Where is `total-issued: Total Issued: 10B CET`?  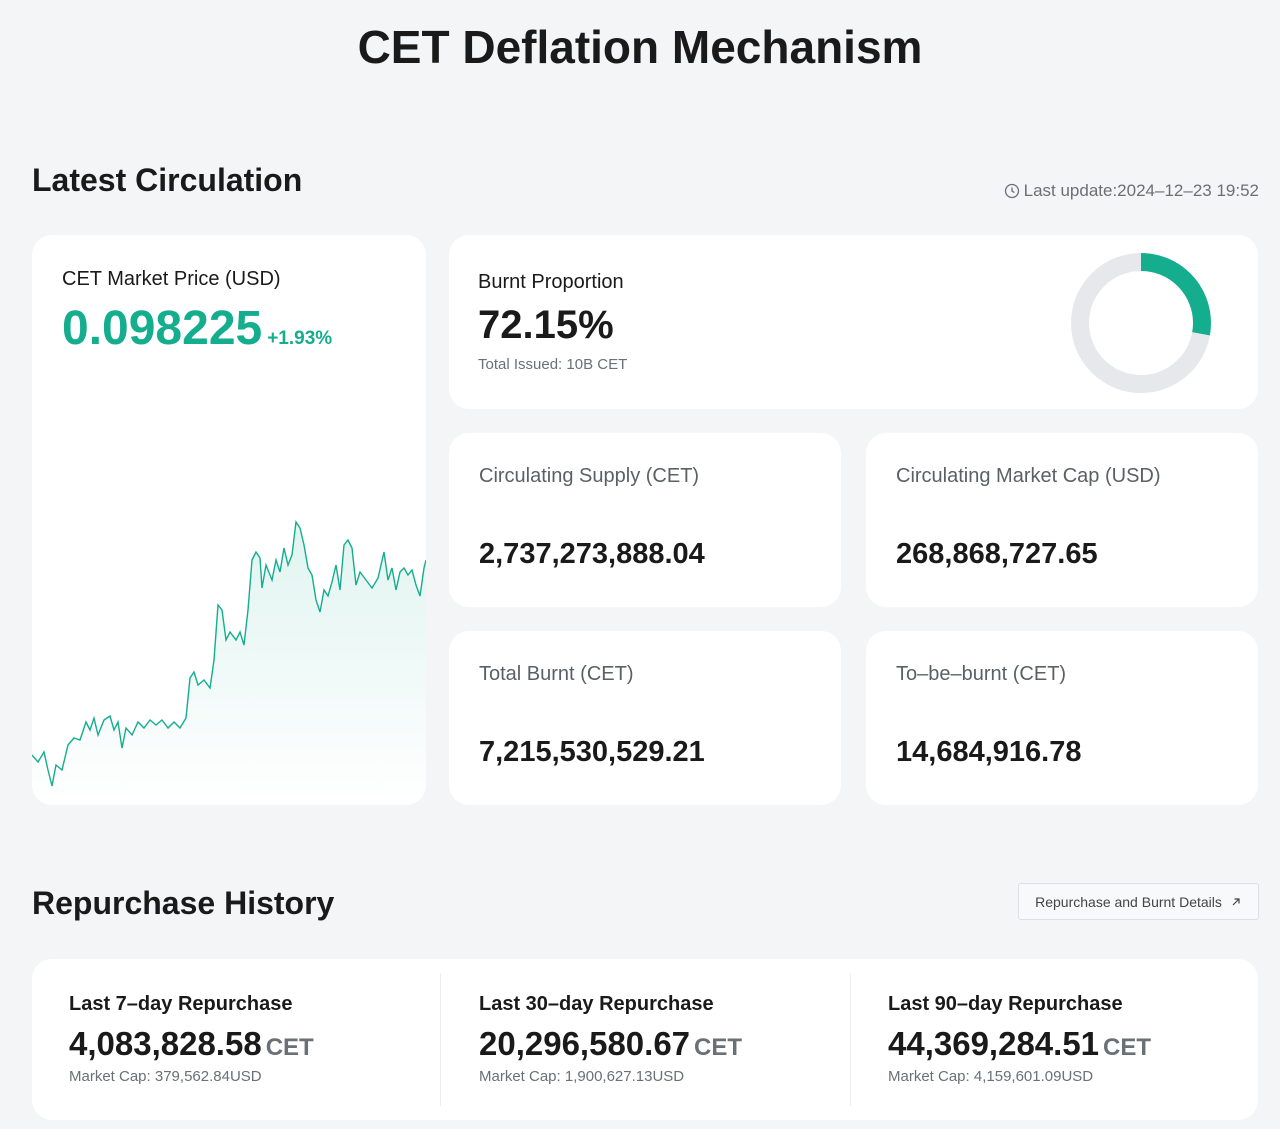
total-issued: Total Issued: 10B CET is located at coordinates (552, 364).